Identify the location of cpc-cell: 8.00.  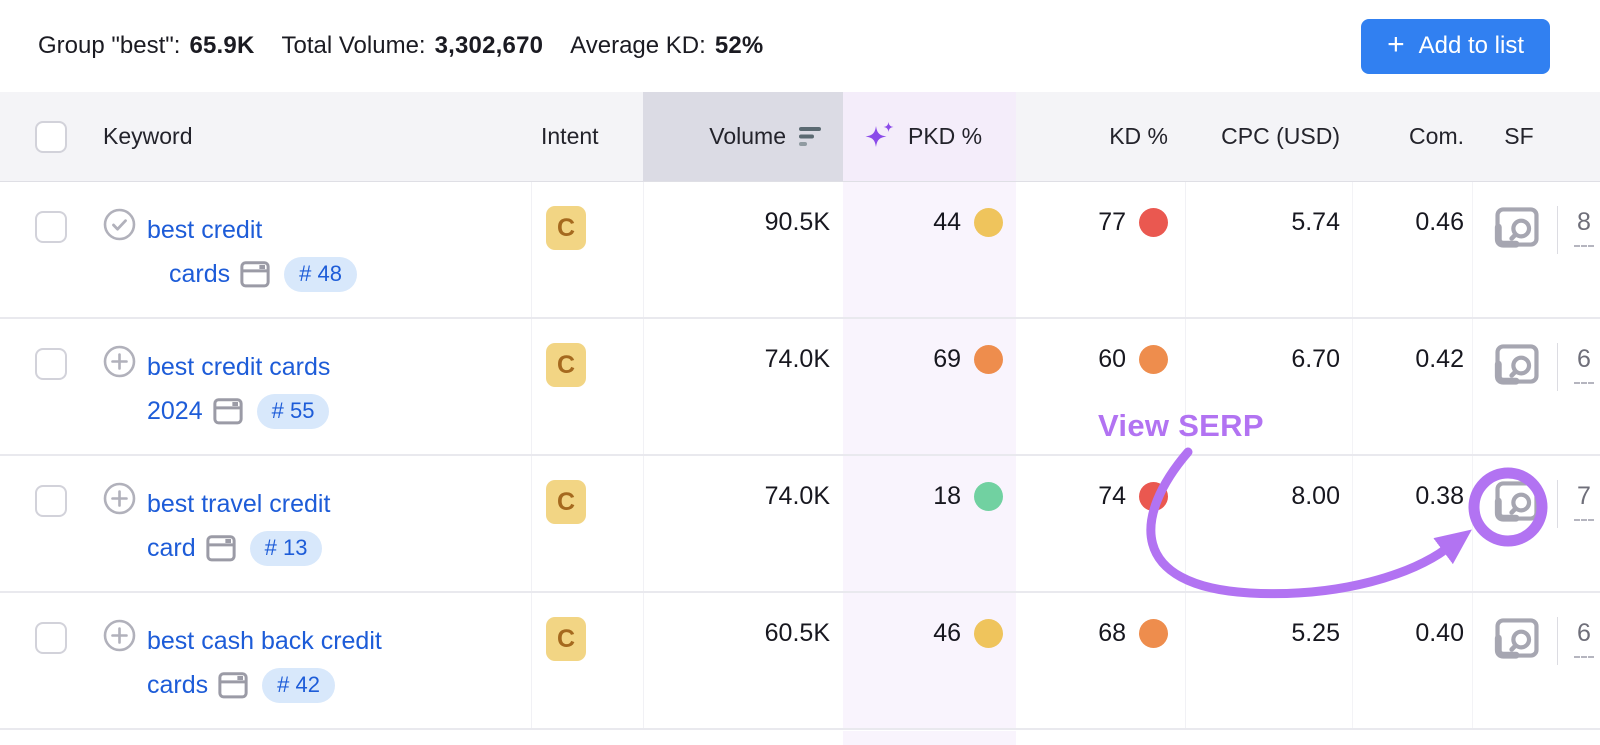
(1268, 523).